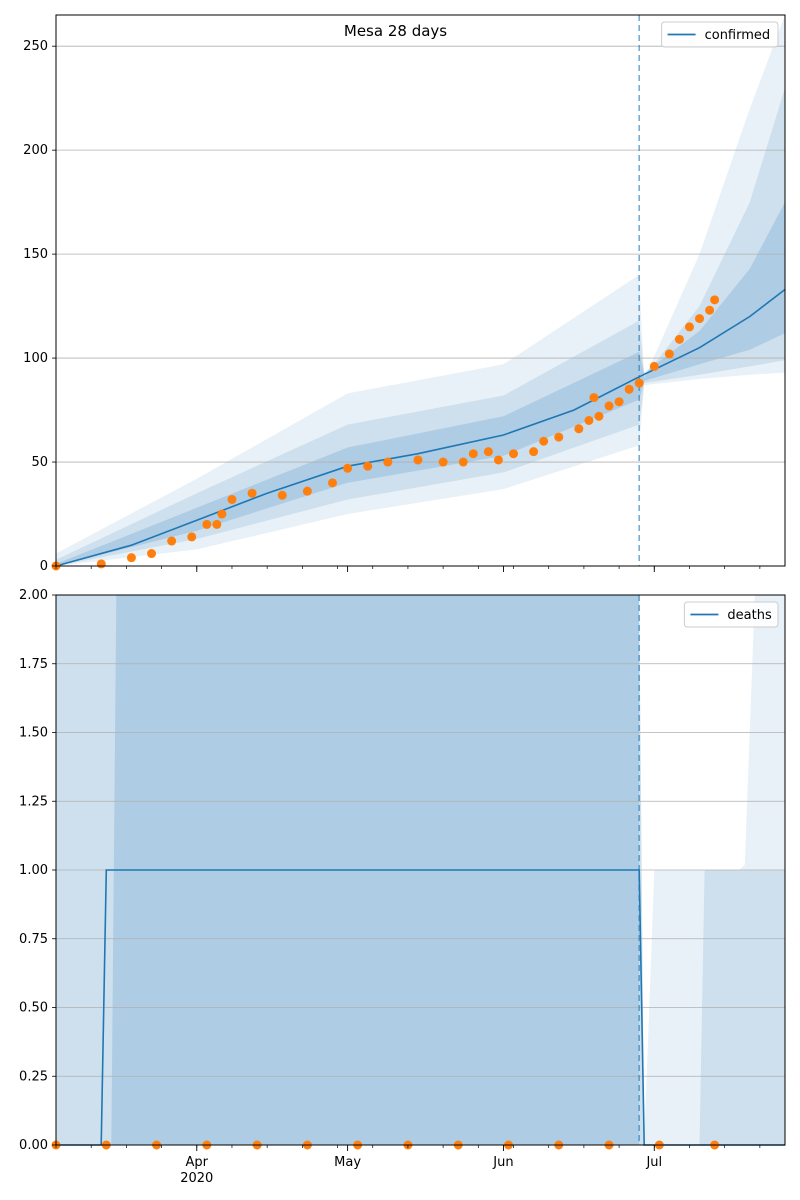  I want to click on legend-label-deaths: deaths, so click(749, 615).